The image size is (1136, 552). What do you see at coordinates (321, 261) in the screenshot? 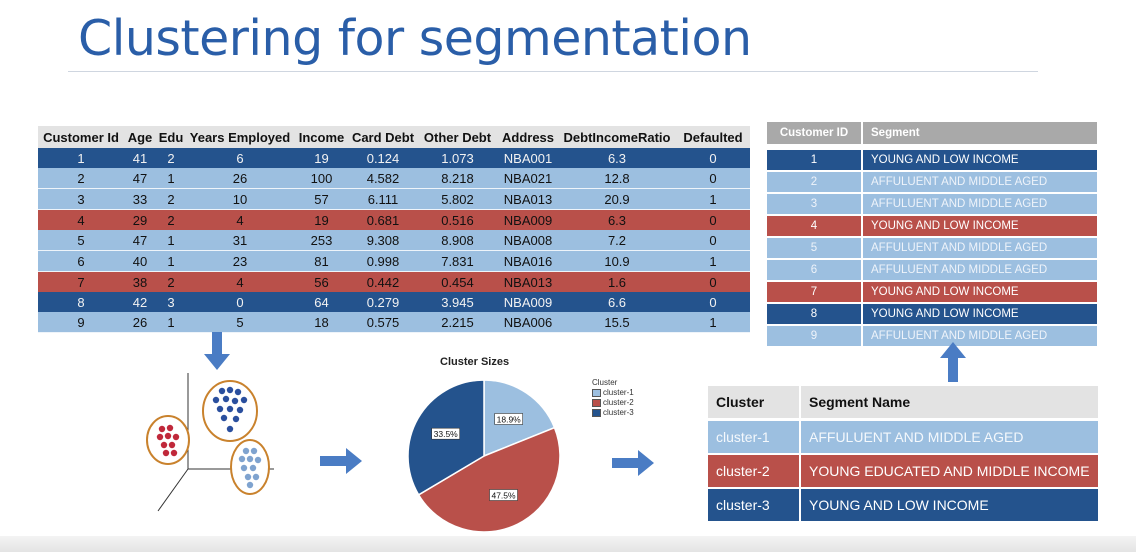
I see `table-cell: 81` at bounding box center [321, 261].